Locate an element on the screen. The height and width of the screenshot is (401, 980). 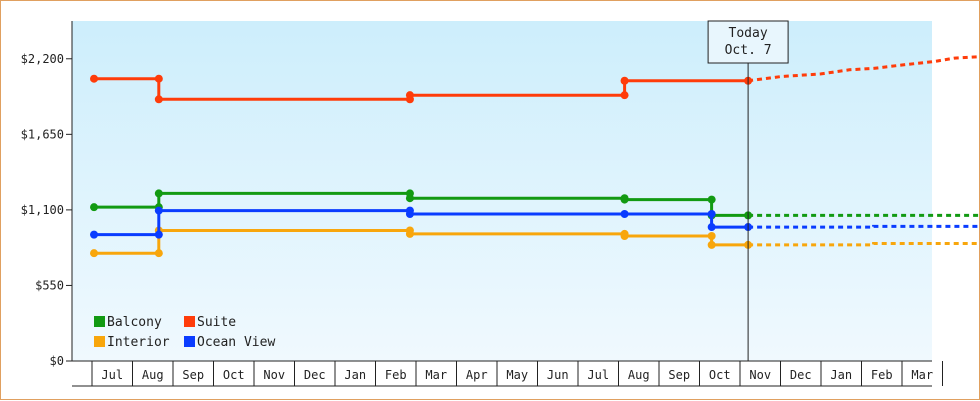
x-tick-label: Jun is located at coordinates (558, 375).